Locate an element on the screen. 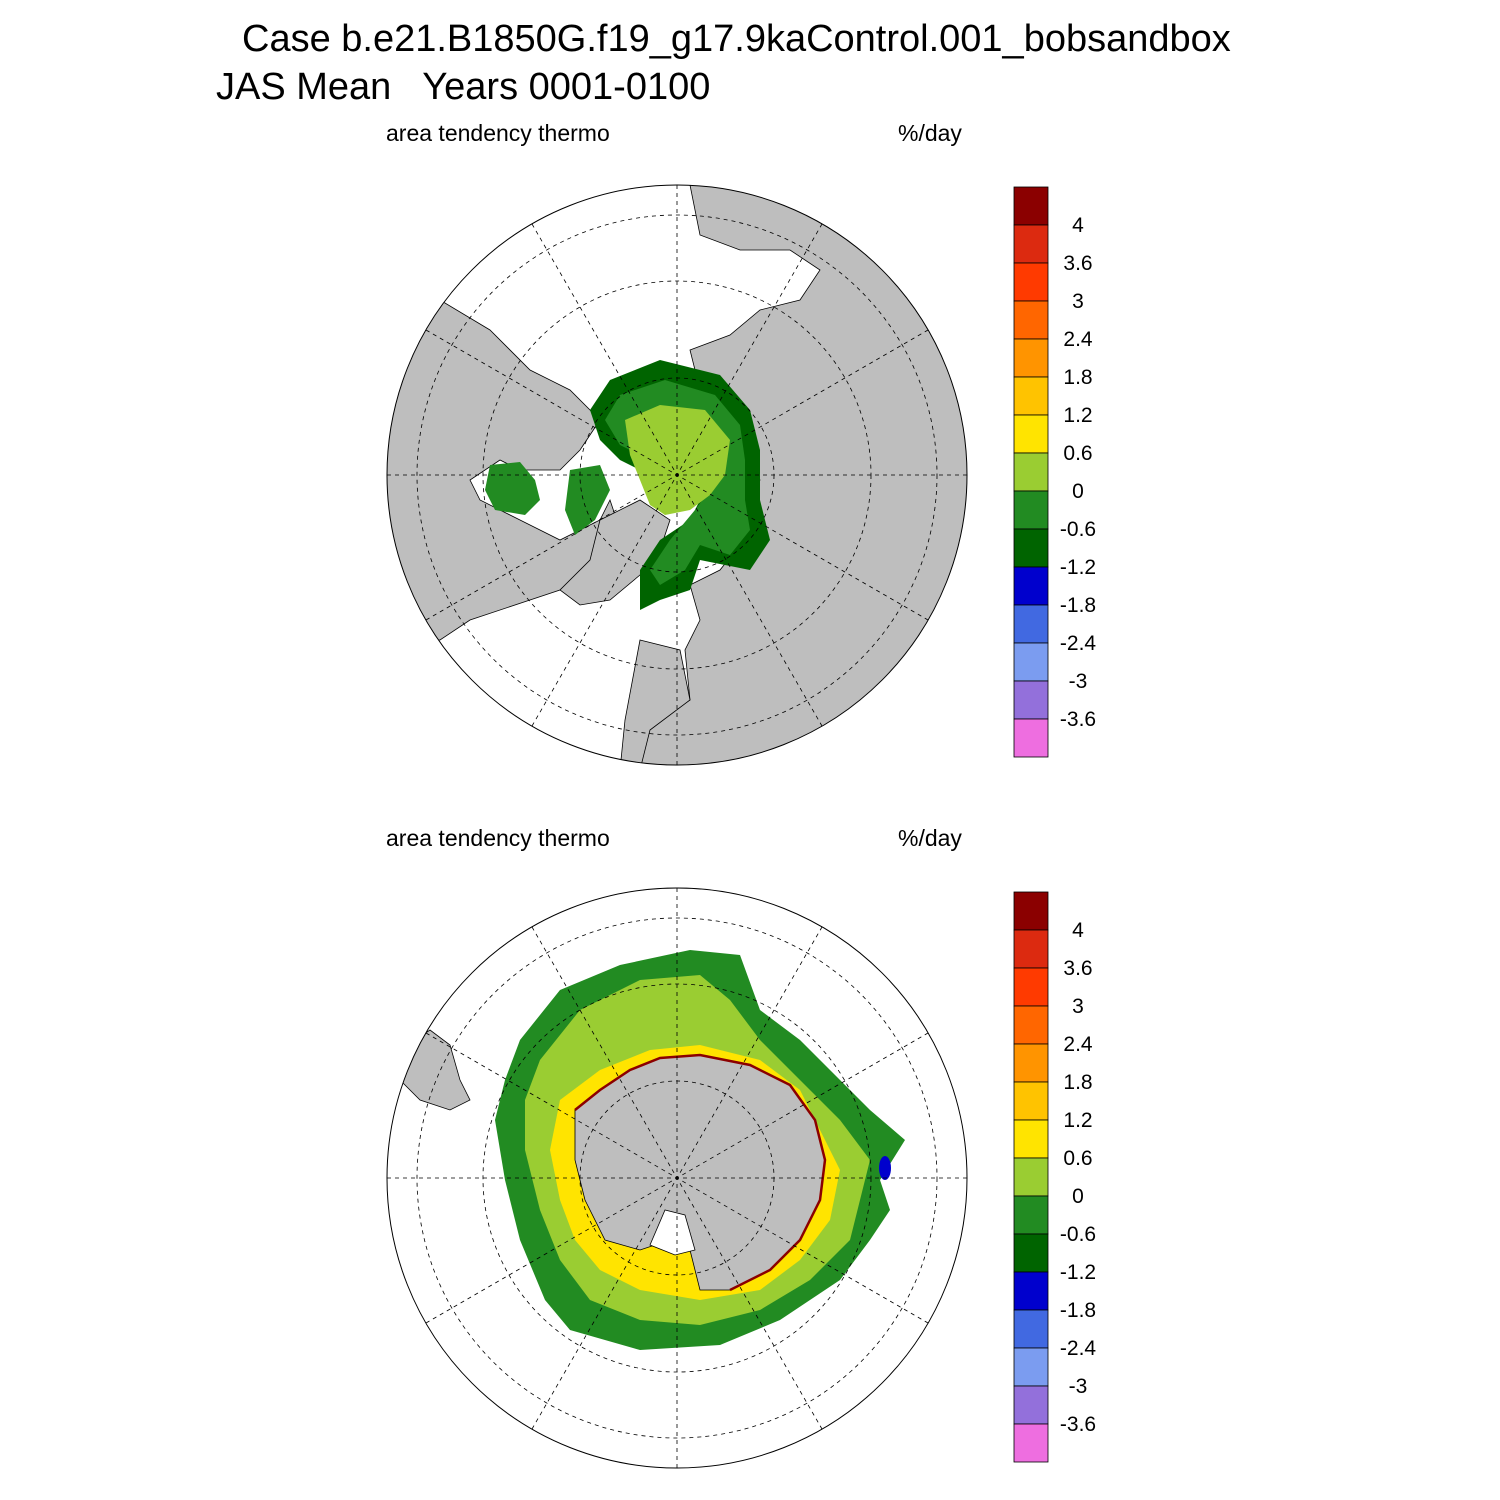  north-colorbar-tick-label: 3 is located at coordinates (1078, 301).